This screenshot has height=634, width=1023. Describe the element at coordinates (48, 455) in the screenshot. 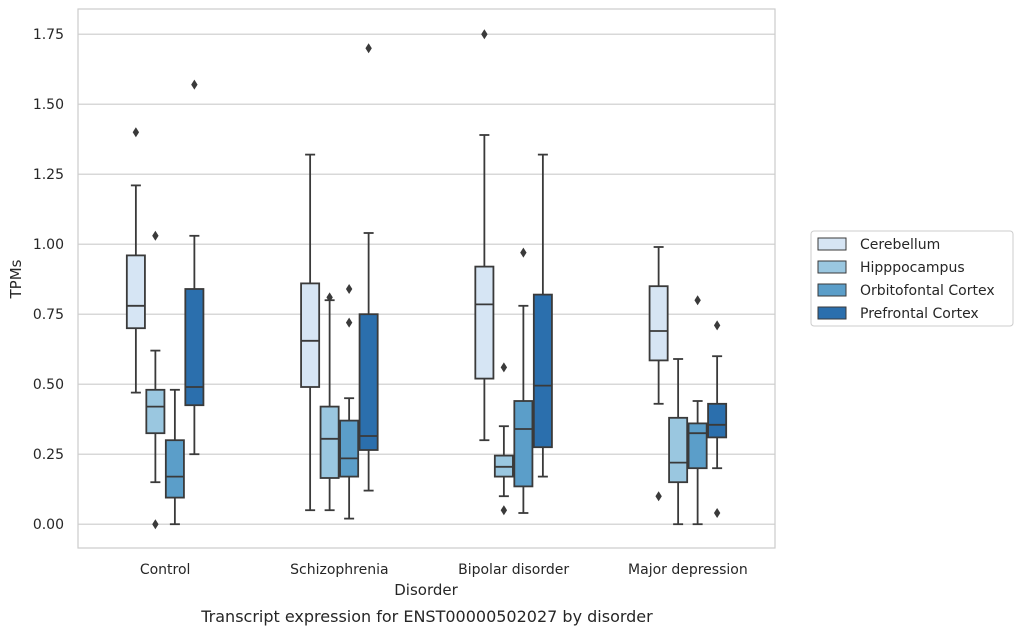

I see `y-tick-label: 0.25` at that location.